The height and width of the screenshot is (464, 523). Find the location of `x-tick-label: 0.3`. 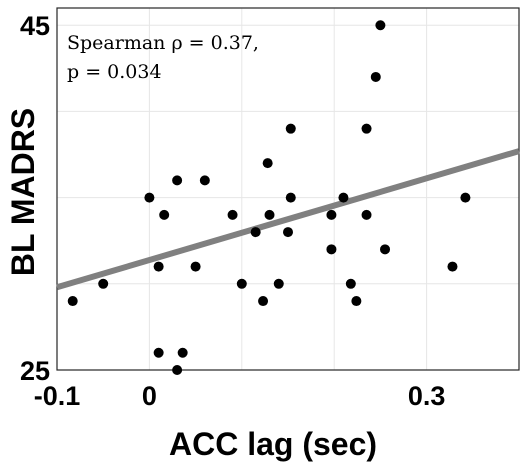

x-tick-label: 0.3 is located at coordinates (427, 396).